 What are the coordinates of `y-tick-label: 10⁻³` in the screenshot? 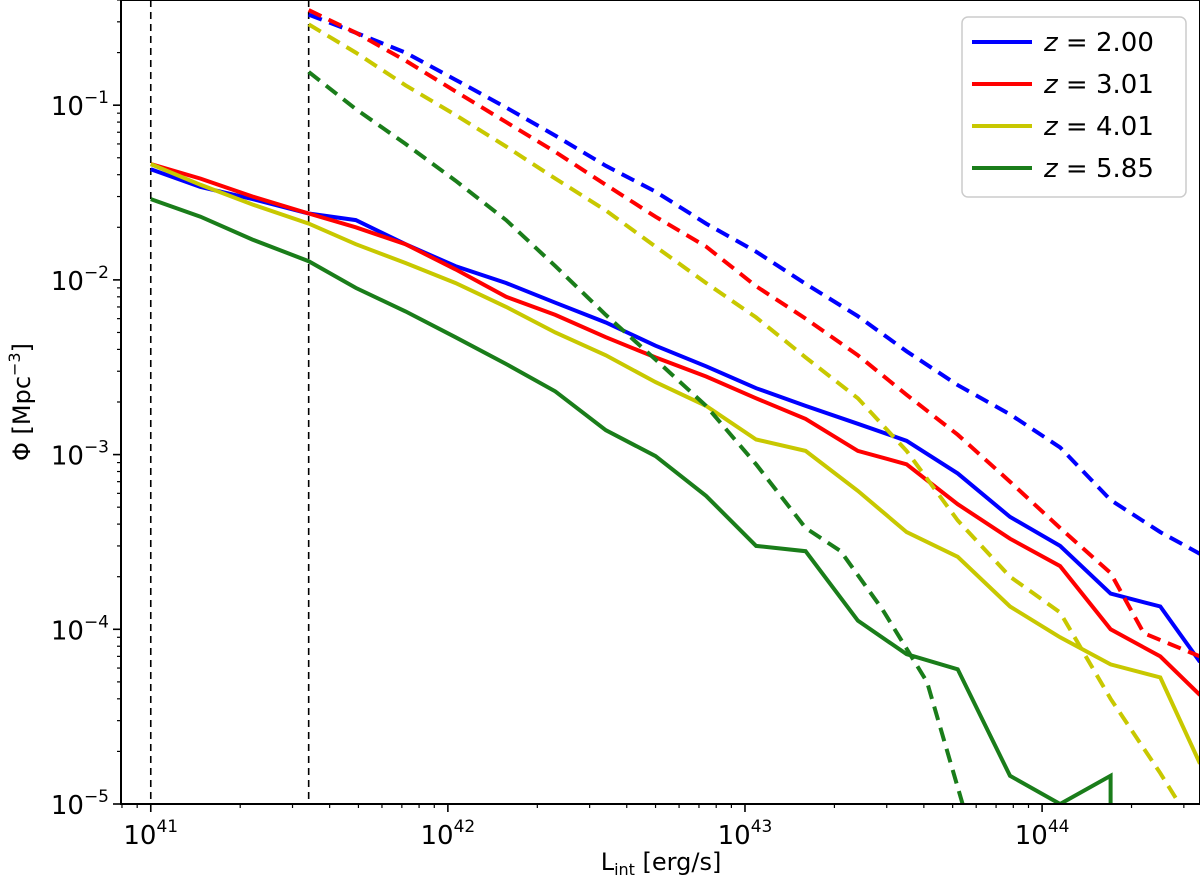 It's located at (80, 455).